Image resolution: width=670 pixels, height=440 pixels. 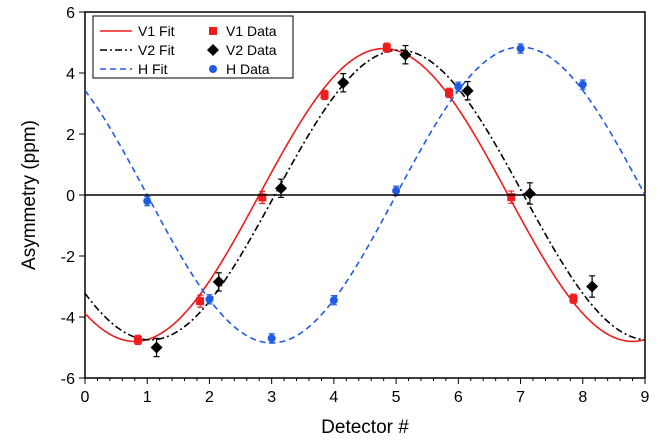 What do you see at coordinates (365, 427) in the screenshot?
I see `x-axis-title: Detector #` at bounding box center [365, 427].